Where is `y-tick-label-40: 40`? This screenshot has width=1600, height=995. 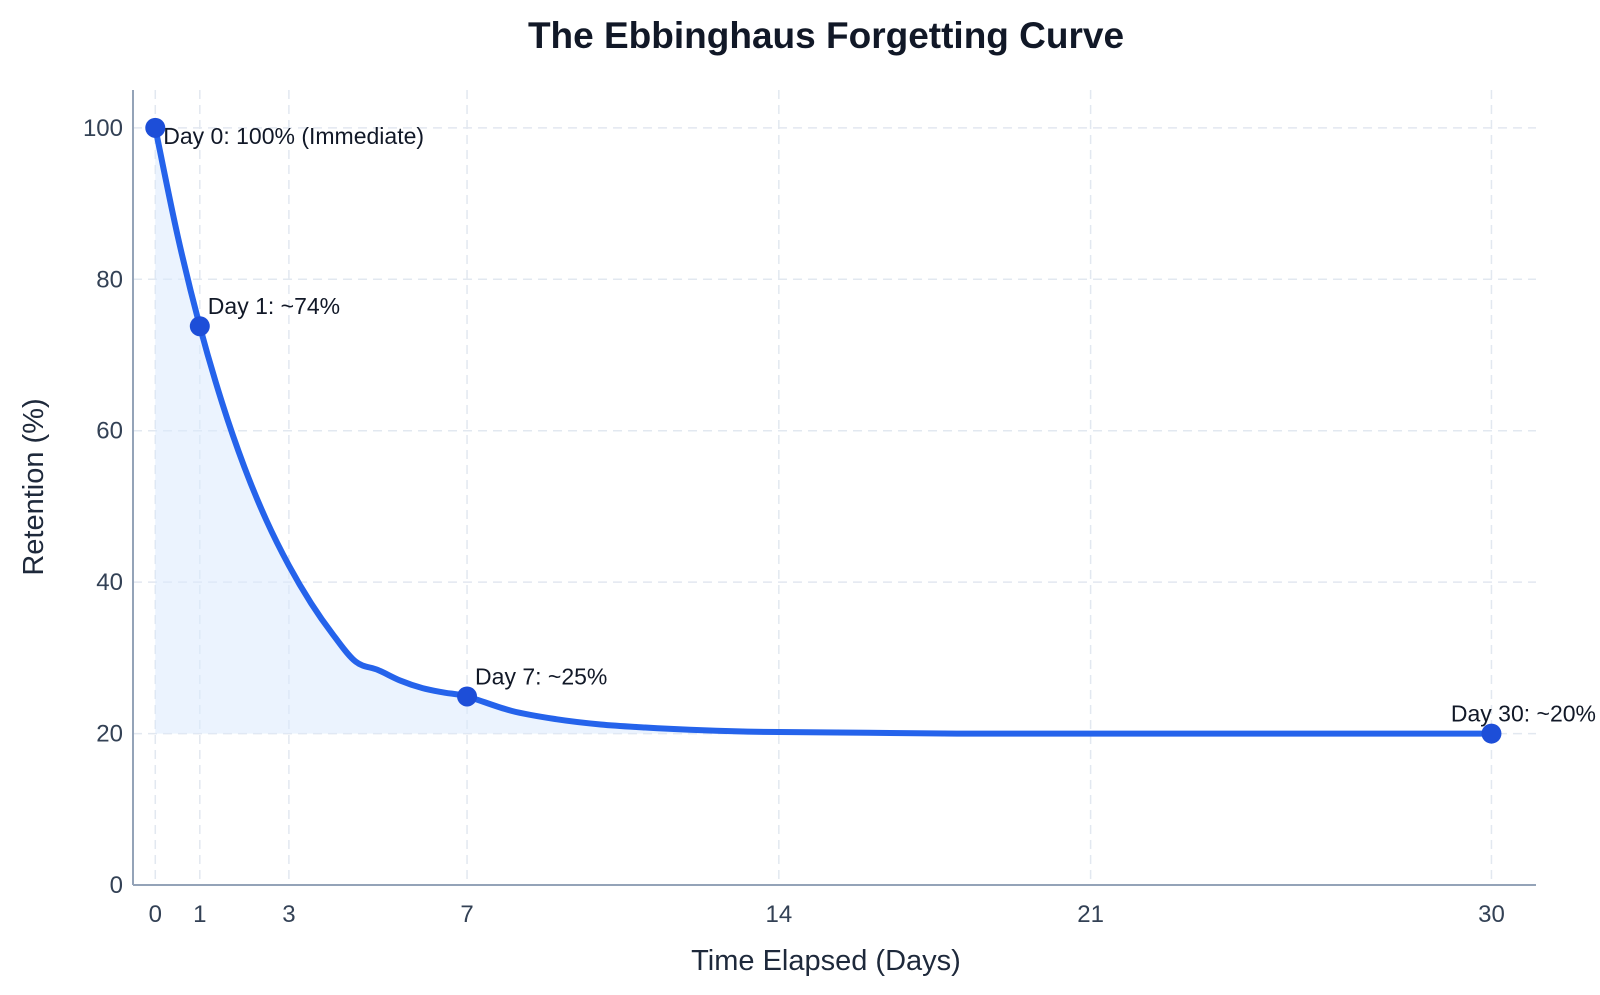
y-tick-label-40: 40 is located at coordinates (109, 582).